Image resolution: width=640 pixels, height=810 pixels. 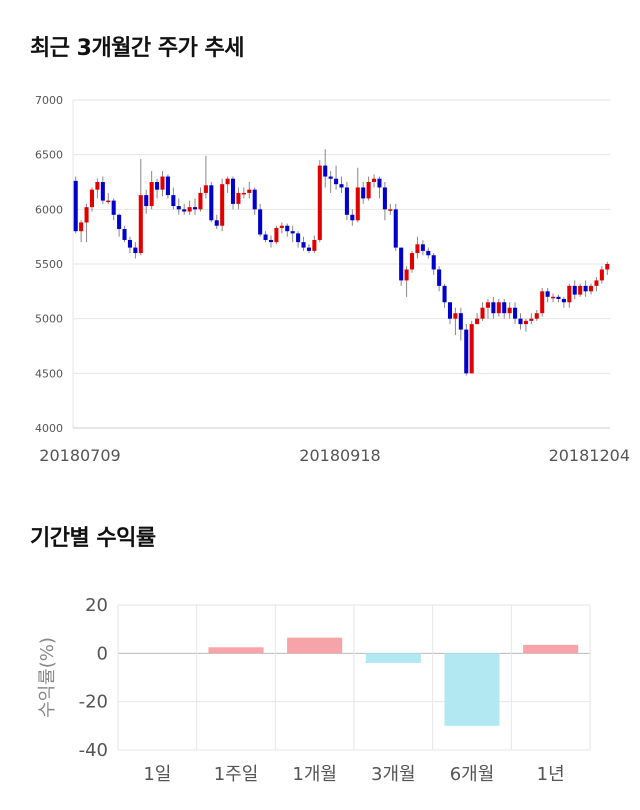 What do you see at coordinates (314, 774) in the screenshot?
I see `x-tick-label: 1개월` at bounding box center [314, 774].